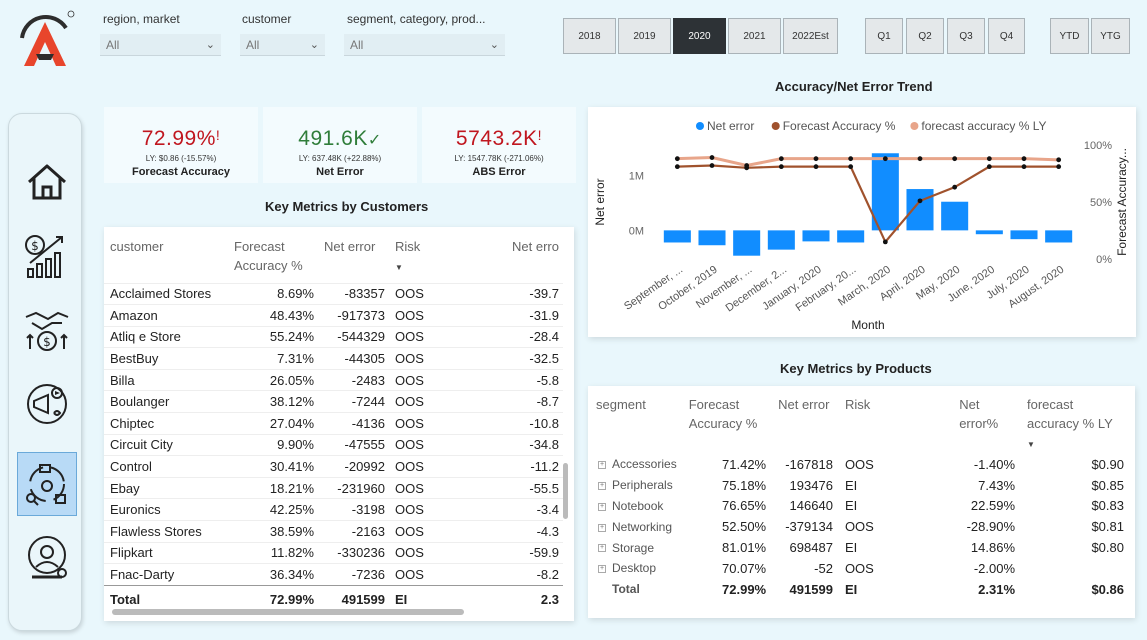 The height and width of the screenshot is (640, 1147). Describe the element at coordinates (273, 574) in the screenshot. I see `cell-forecast-accuracy: 36.34%` at that location.